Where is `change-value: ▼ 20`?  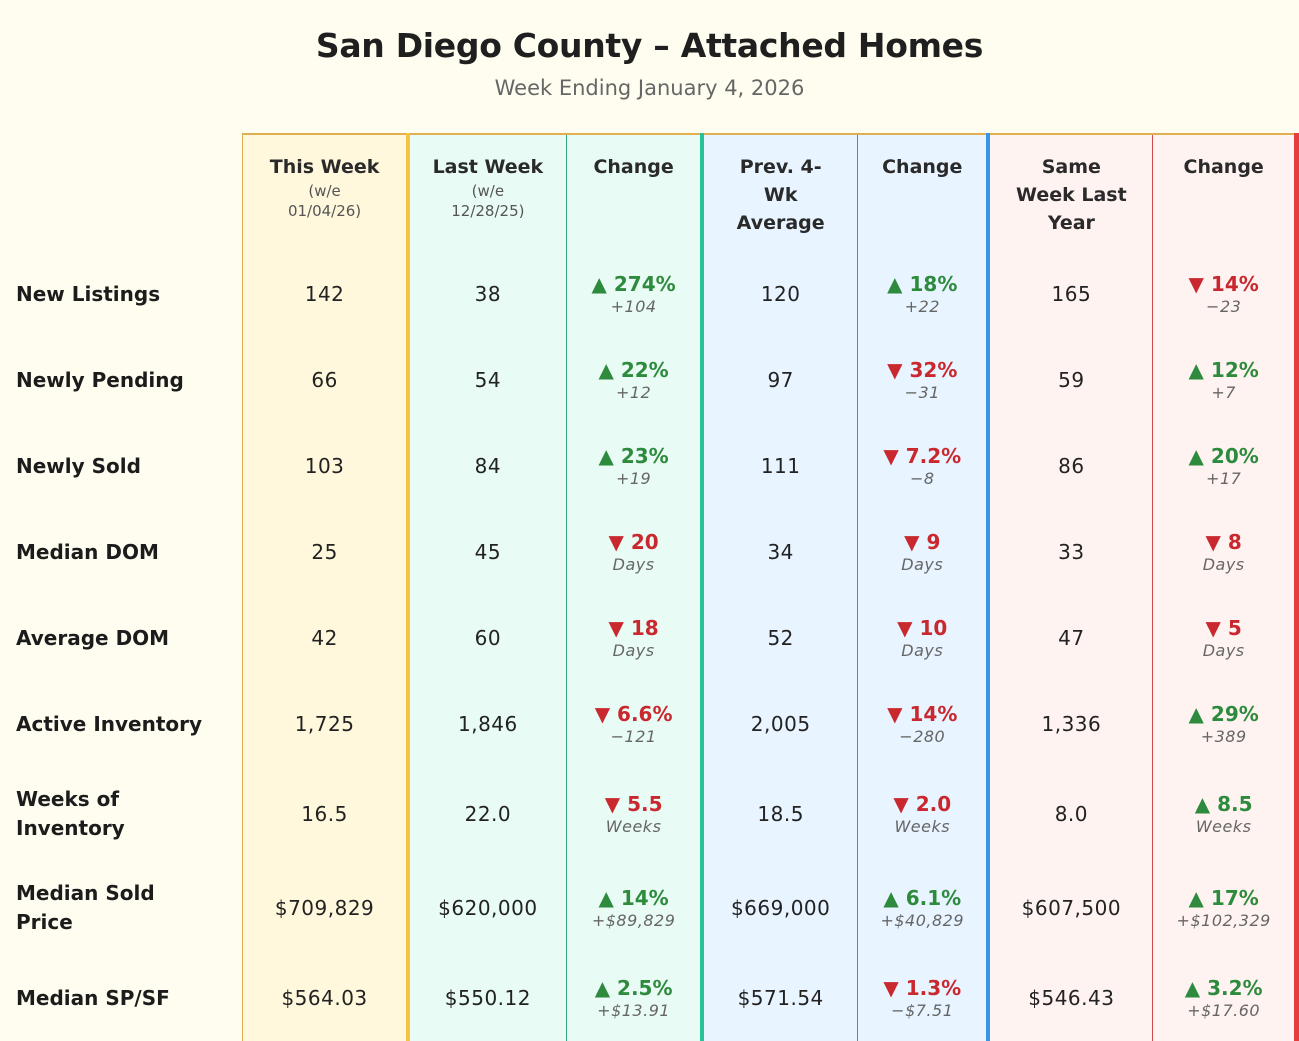 change-value: ▼ 20 is located at coordinates (634, 542).